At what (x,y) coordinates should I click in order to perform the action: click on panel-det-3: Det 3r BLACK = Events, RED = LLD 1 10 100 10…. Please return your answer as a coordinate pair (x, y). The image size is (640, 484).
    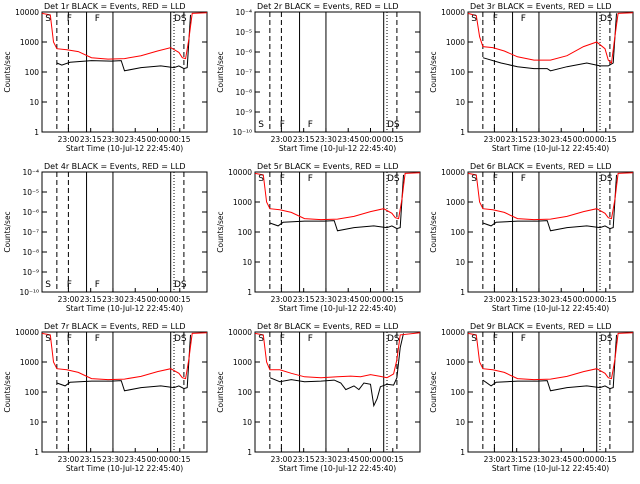
    Looking at the image, I should click on (531, 77).